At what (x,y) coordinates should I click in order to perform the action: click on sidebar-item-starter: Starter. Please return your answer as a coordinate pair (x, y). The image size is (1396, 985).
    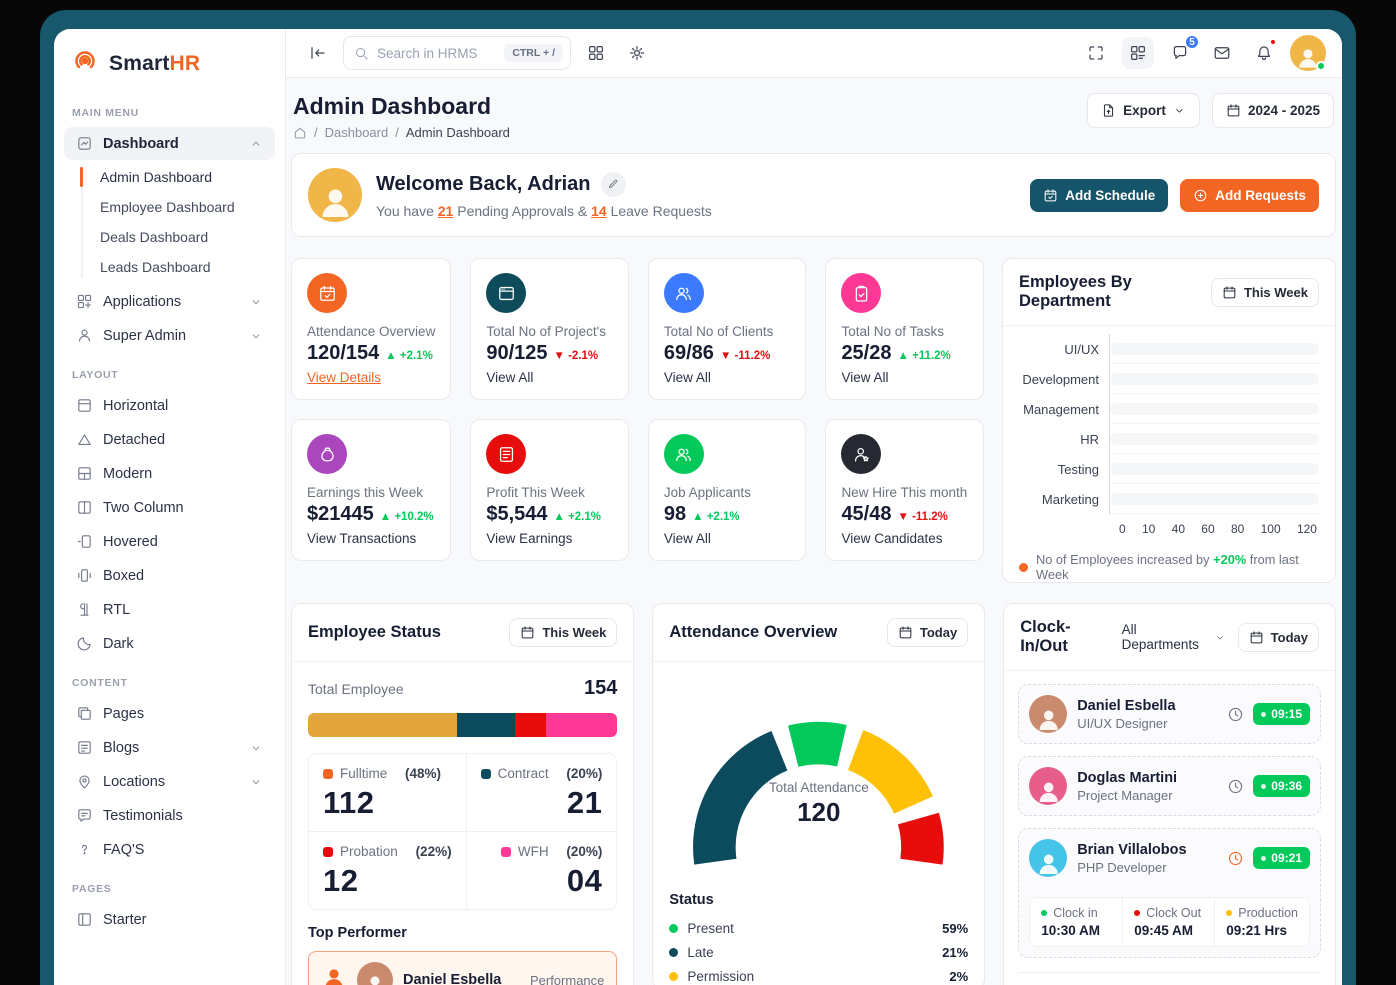
    Looking at the image, I should click on (169, 919).